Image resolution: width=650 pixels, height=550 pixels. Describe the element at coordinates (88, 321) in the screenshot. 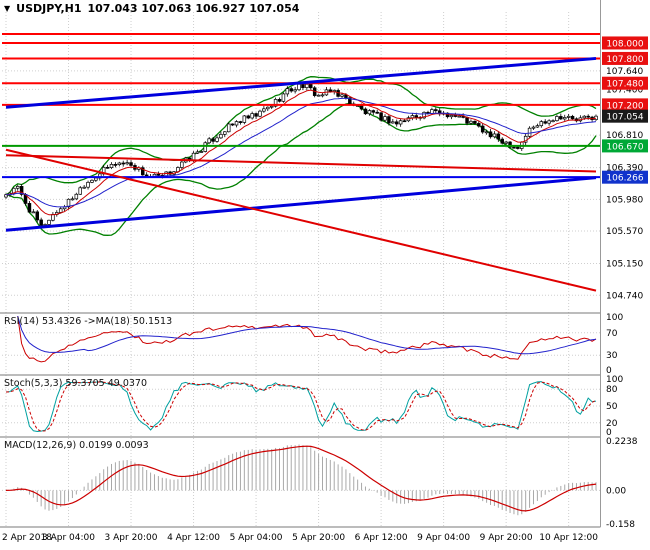

I see `rsi-indicator-label: RSI(14) 53.4326 ->MA(18) 50.1513` at that location.